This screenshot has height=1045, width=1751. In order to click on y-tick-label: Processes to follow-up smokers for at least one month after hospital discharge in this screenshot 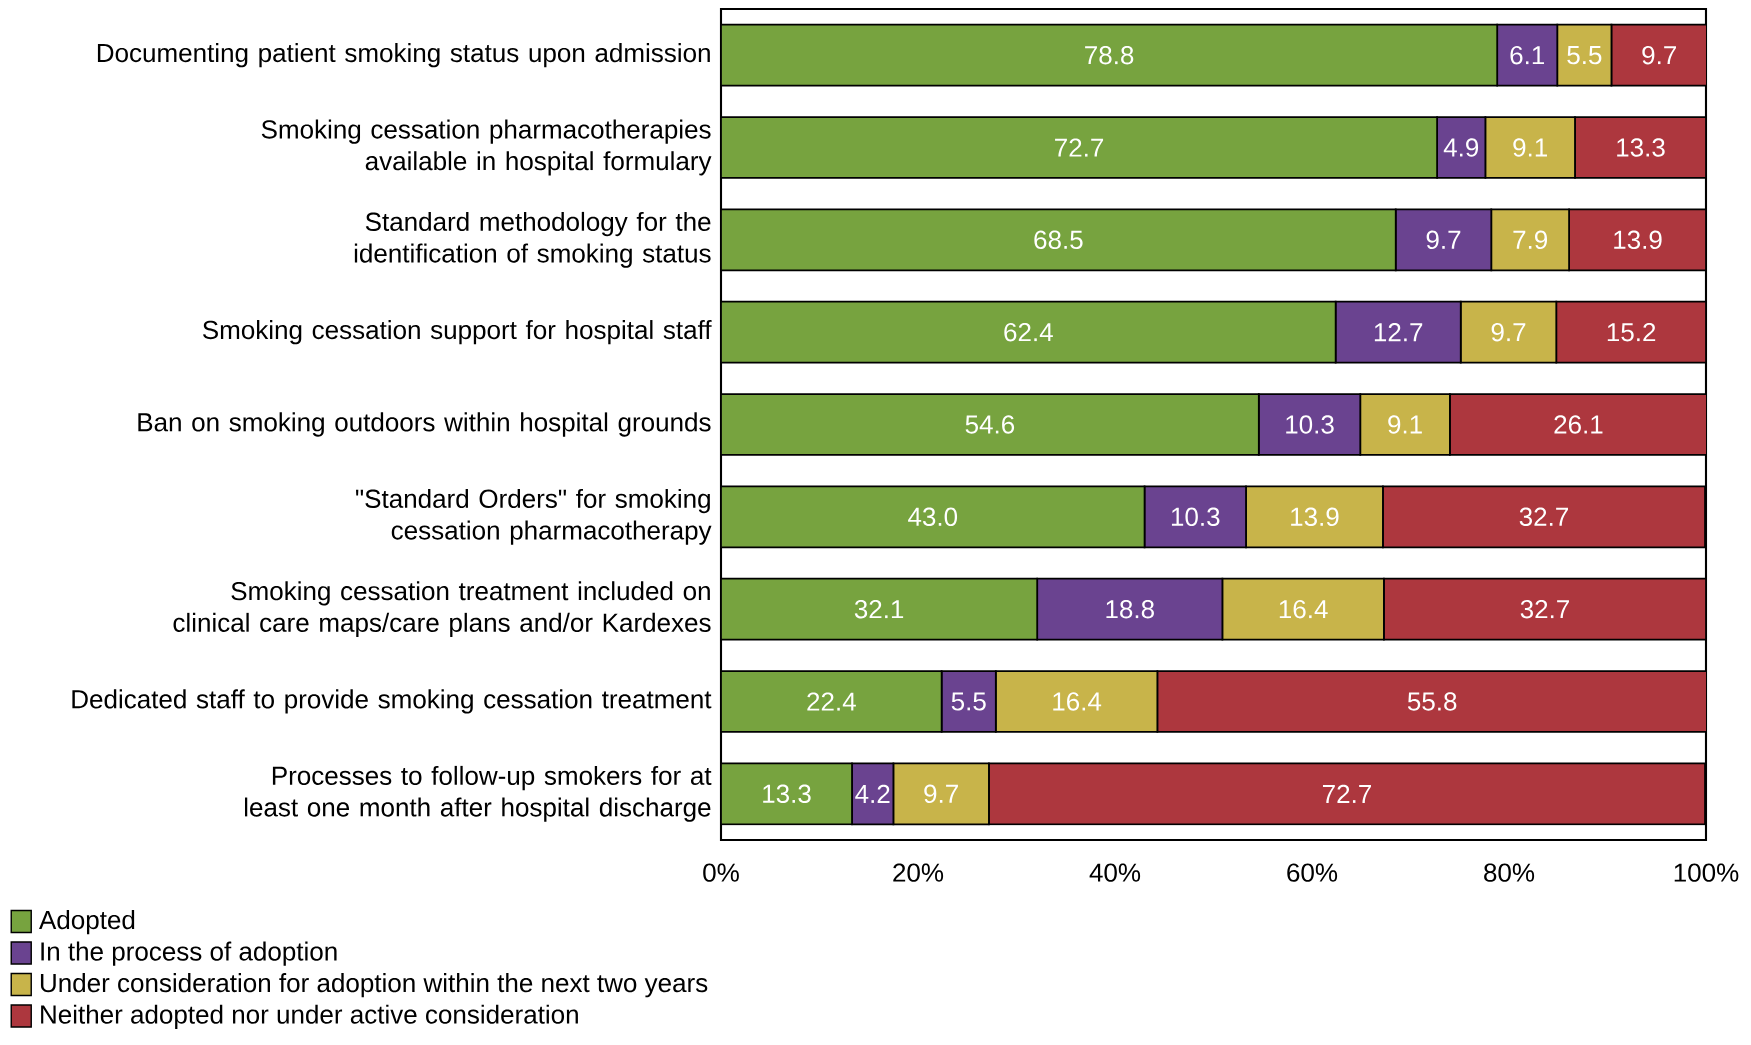, I will do `click(478, 793)`.